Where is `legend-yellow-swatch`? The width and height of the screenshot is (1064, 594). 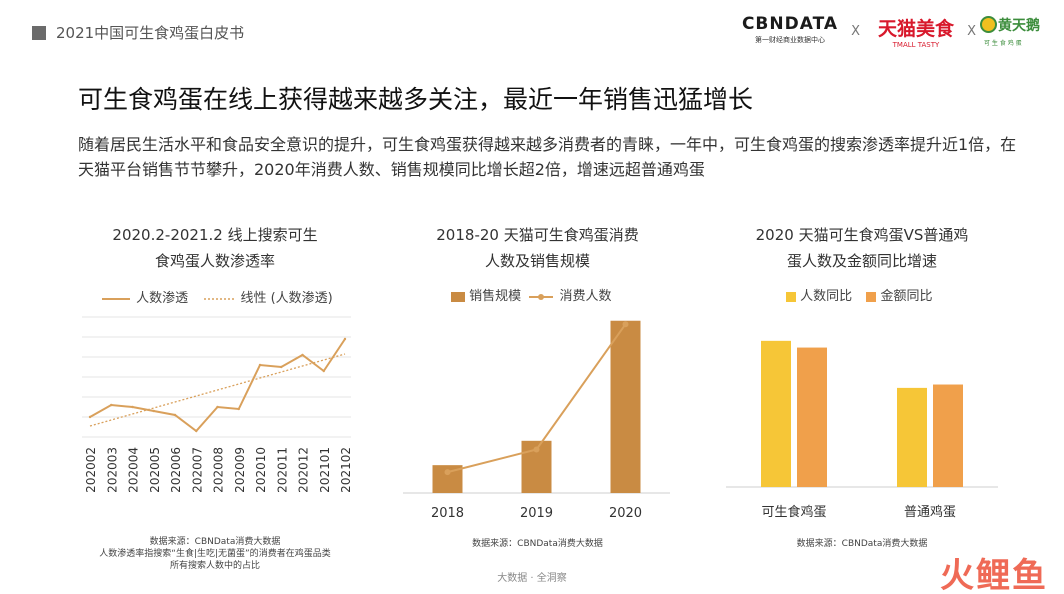 legend-yellow-swatch is located at coordinates (791, 296).